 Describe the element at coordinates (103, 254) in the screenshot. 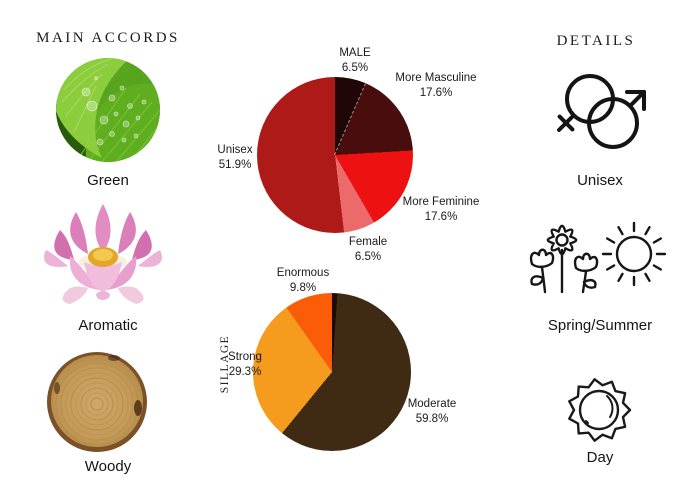

I see `lotus-flower-photo` at that location.